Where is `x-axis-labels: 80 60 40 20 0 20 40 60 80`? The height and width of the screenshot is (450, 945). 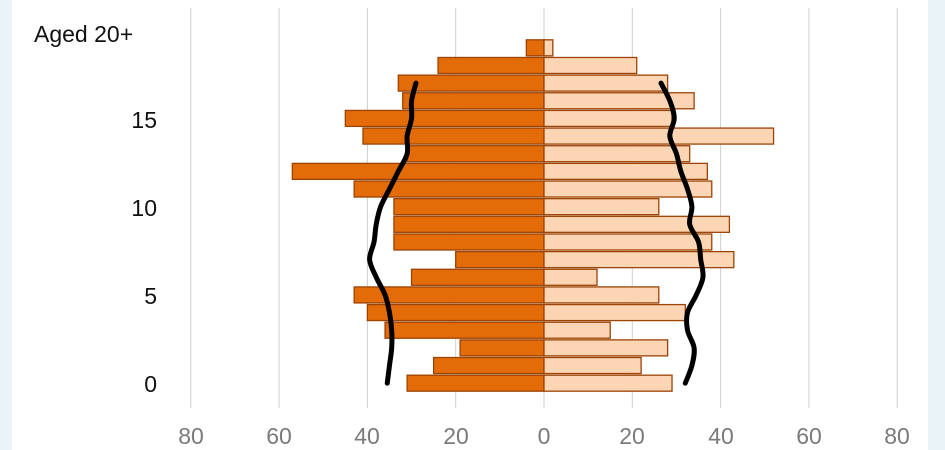
x-axis-labels: 80 60 40 20 0 20 40 60 80 is located at coordinates (544, 436).